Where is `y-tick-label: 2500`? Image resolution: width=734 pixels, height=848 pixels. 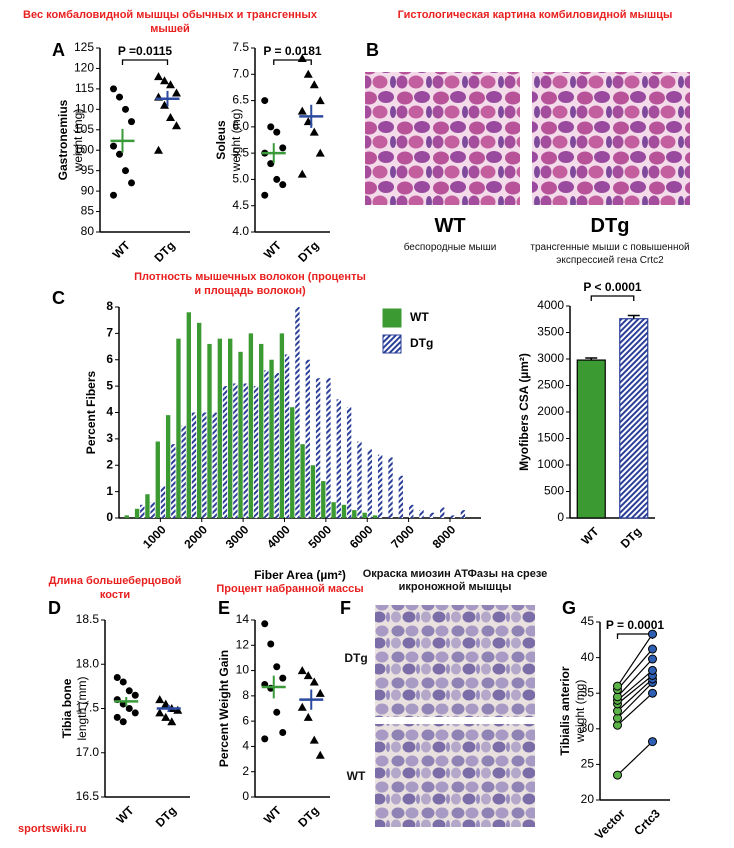 y-tick-label: 2500 is located at coordinates (550, 385).